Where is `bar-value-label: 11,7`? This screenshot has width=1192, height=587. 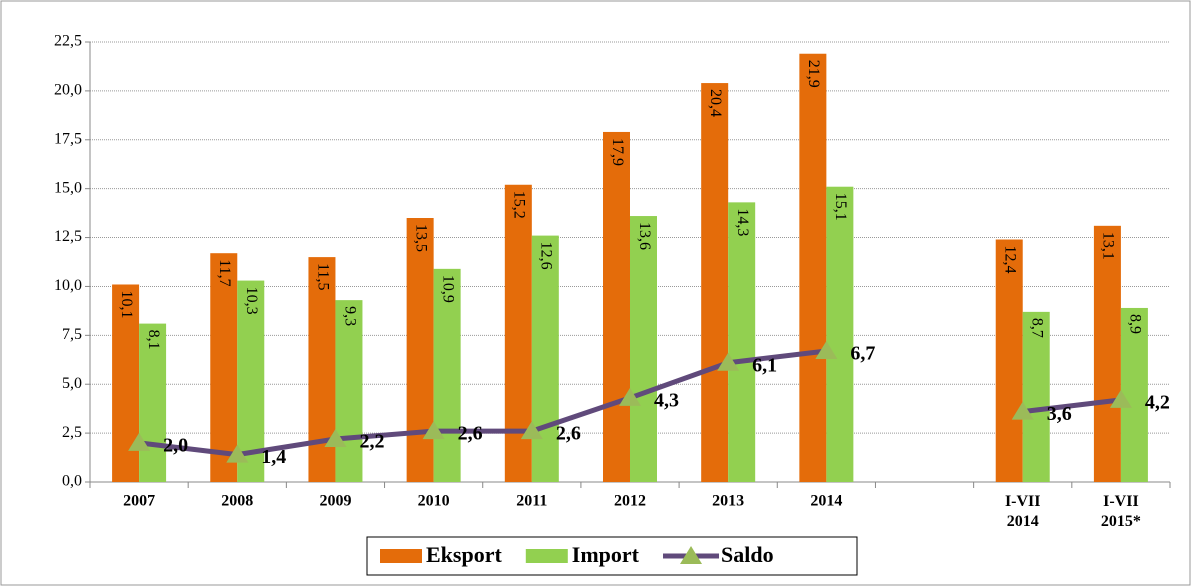 bar-value-label: 11,7 is located at coordinates (224, 272).